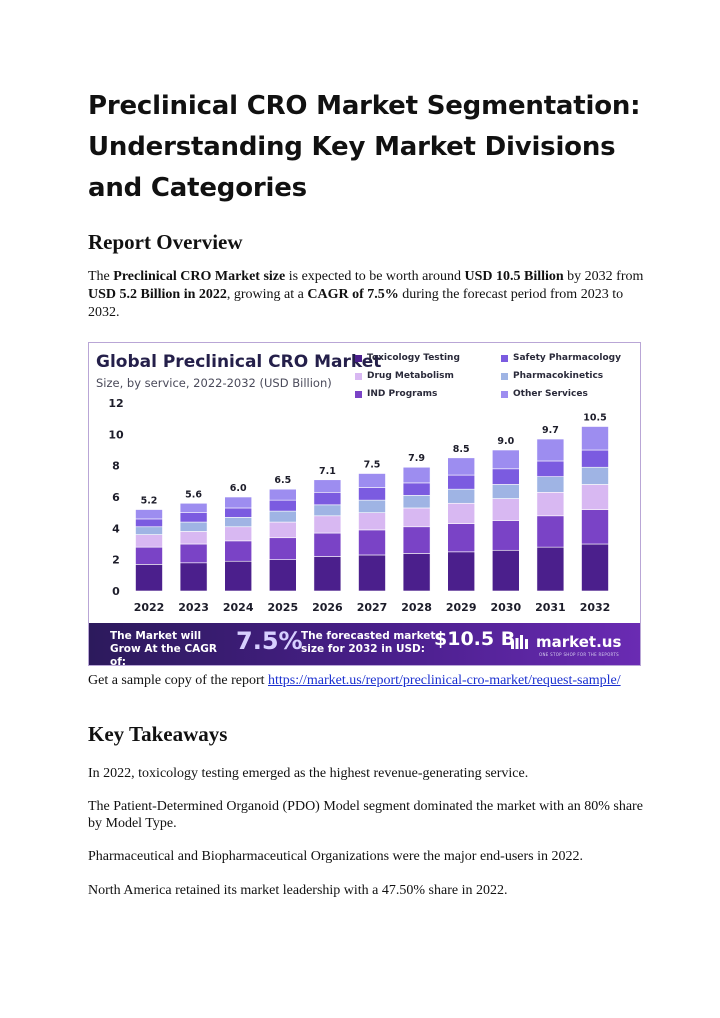  Describe the element at coordinates (416, 458) in the screenshot. I see `bar-total-label: 7.9` at that location.